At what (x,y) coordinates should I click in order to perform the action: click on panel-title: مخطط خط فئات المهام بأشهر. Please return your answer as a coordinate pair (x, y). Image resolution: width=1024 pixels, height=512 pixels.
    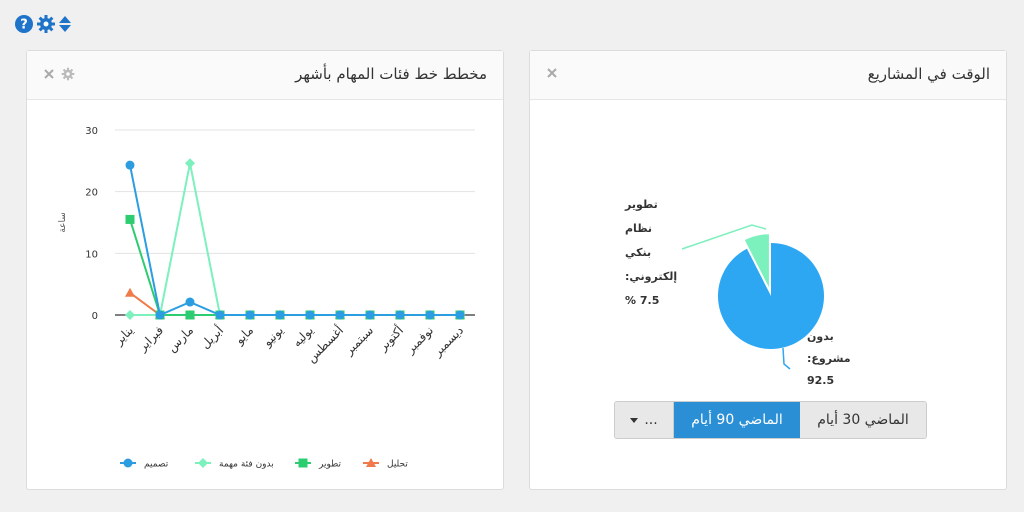
    Looking at the image, I should click on (391, 74).